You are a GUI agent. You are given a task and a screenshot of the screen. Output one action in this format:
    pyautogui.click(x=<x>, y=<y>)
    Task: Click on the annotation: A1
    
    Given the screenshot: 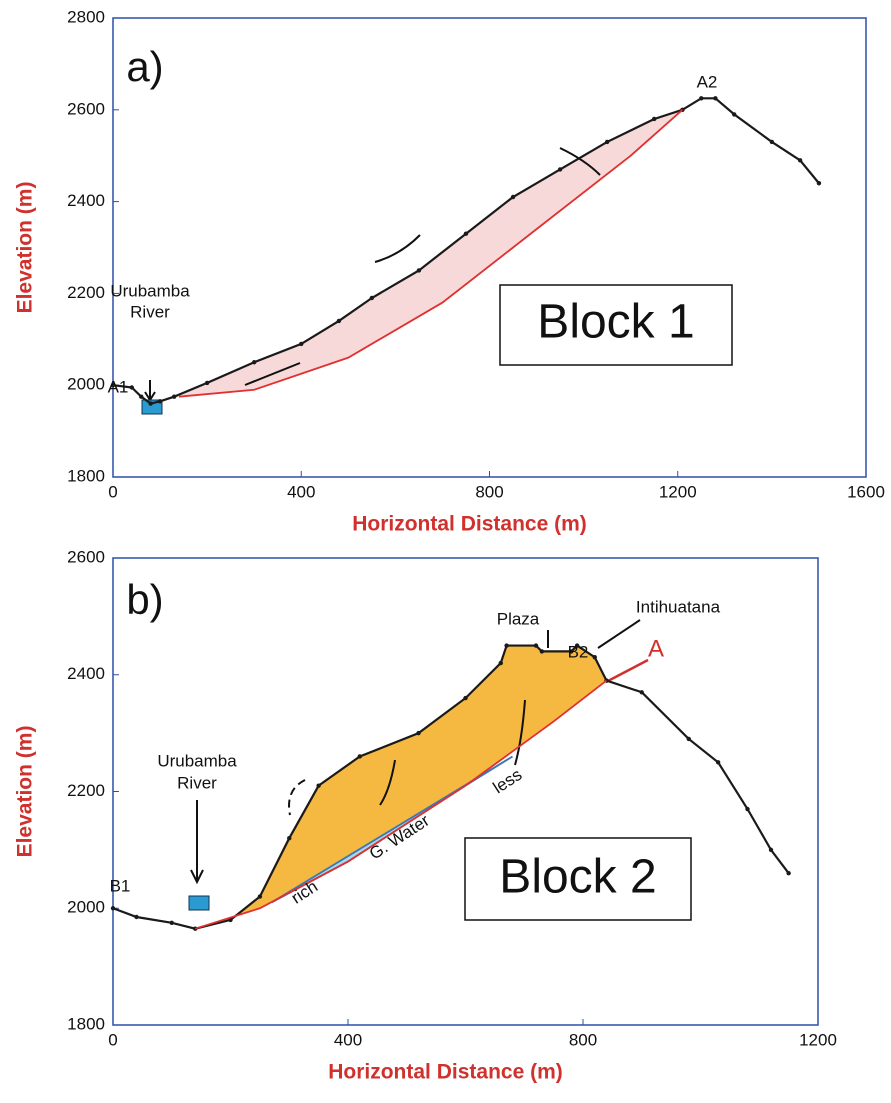 What is the action you would take?
    pyautogui.click(x=118, y=386)
    